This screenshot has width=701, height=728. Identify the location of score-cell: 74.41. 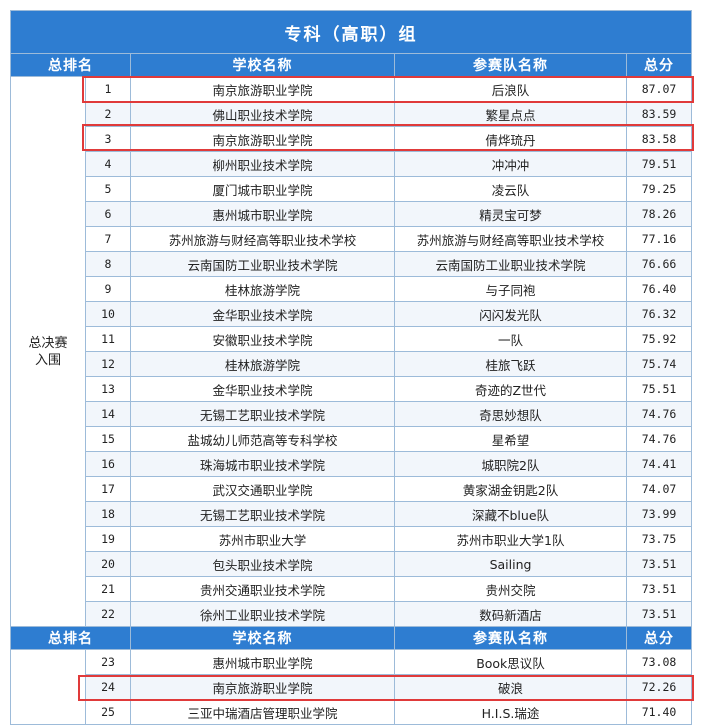
(659, 464).